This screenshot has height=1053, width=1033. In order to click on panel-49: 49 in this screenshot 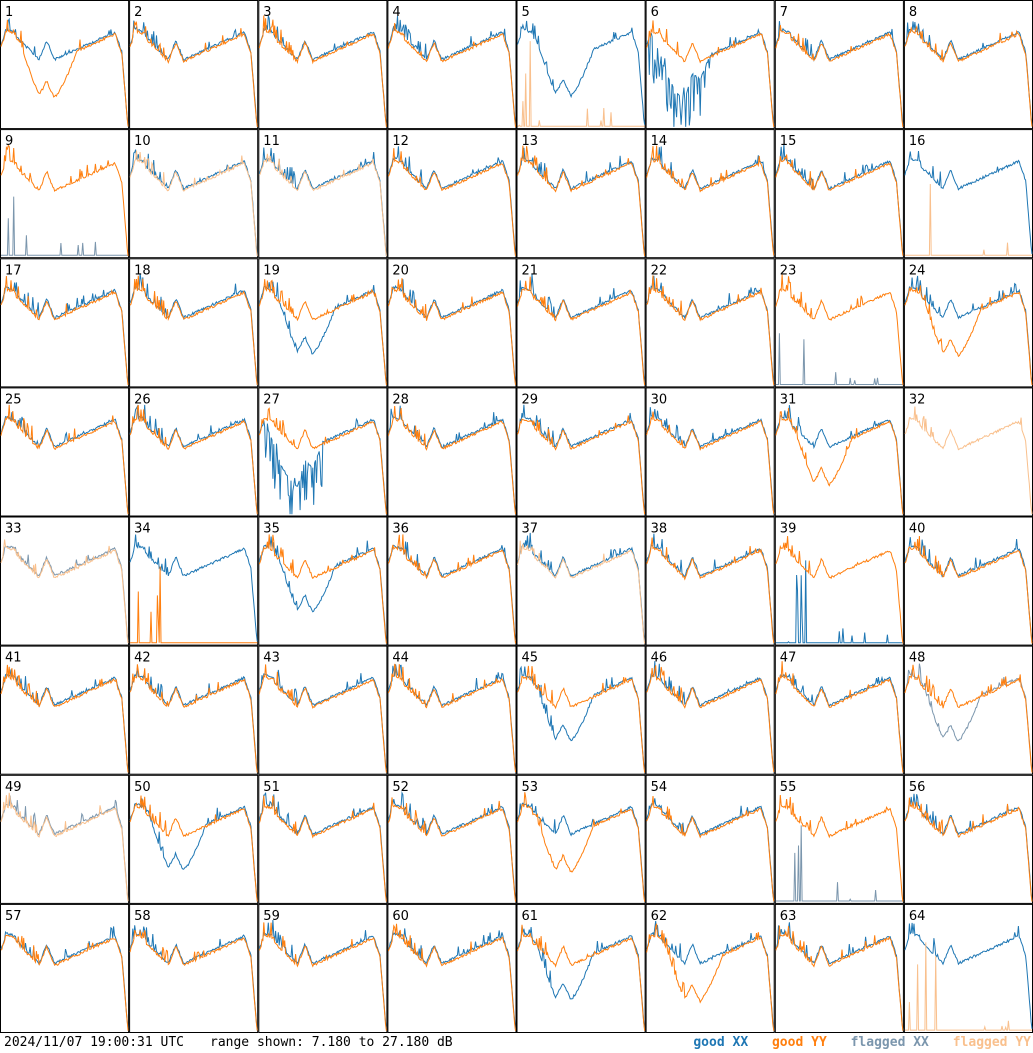, I will do `click(65, 839)`.